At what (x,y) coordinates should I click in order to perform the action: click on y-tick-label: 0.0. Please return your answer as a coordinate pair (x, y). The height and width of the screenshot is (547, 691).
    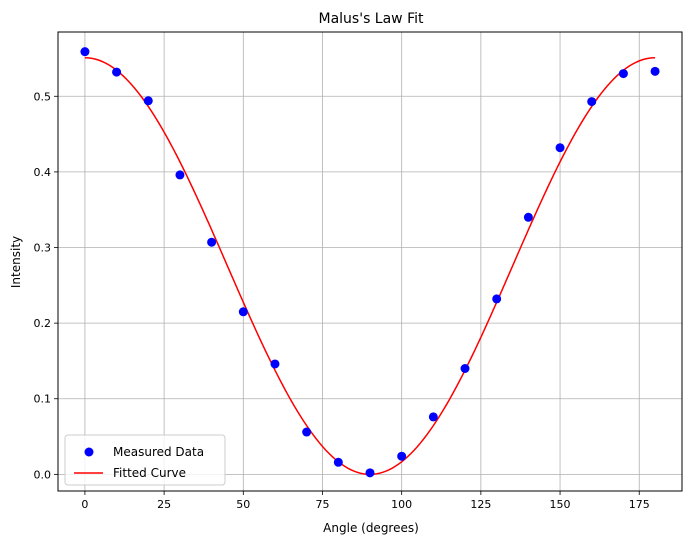
    Looking at the image, I should click on (43, 474).